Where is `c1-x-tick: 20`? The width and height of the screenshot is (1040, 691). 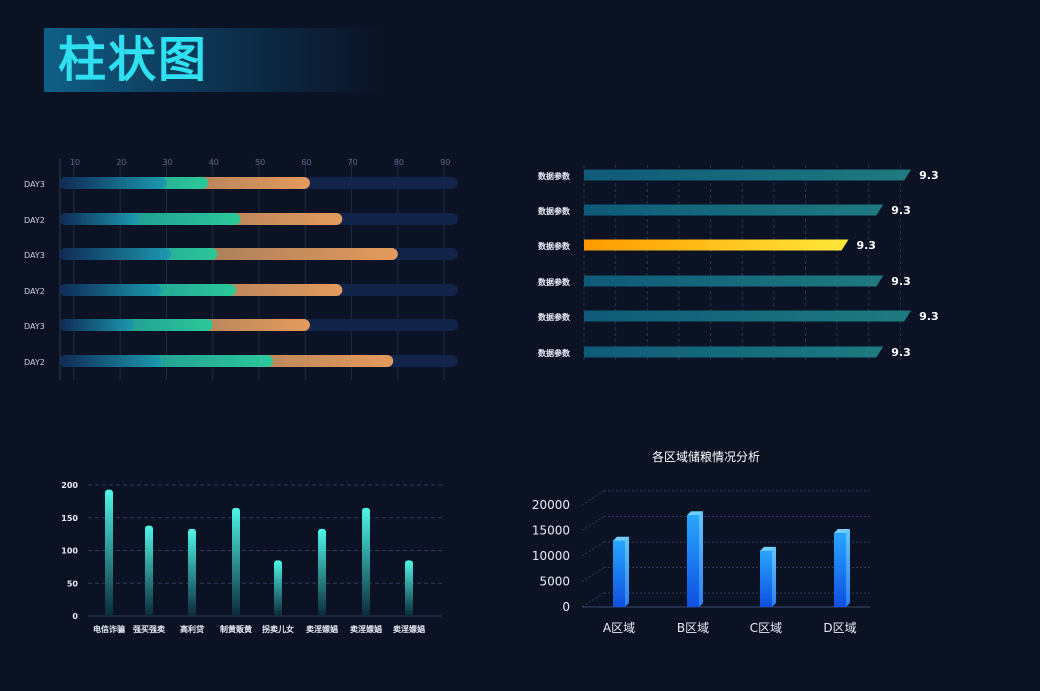
c1-x-tick: 20 is located at coordinates (121, 162).